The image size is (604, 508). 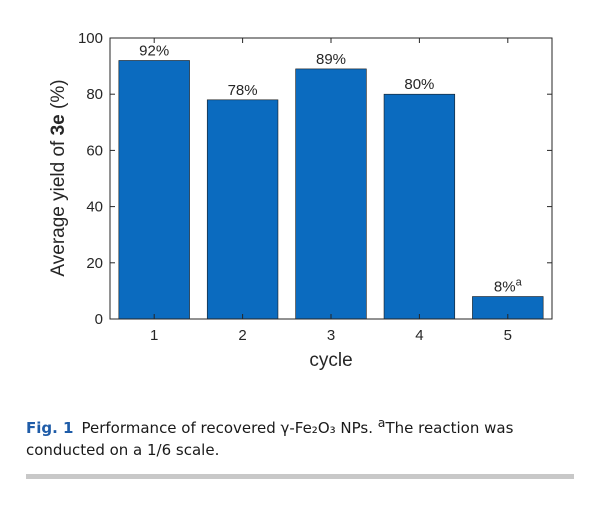 I want to click on figure-label: Fig. 1, so click(x=50, y=428).